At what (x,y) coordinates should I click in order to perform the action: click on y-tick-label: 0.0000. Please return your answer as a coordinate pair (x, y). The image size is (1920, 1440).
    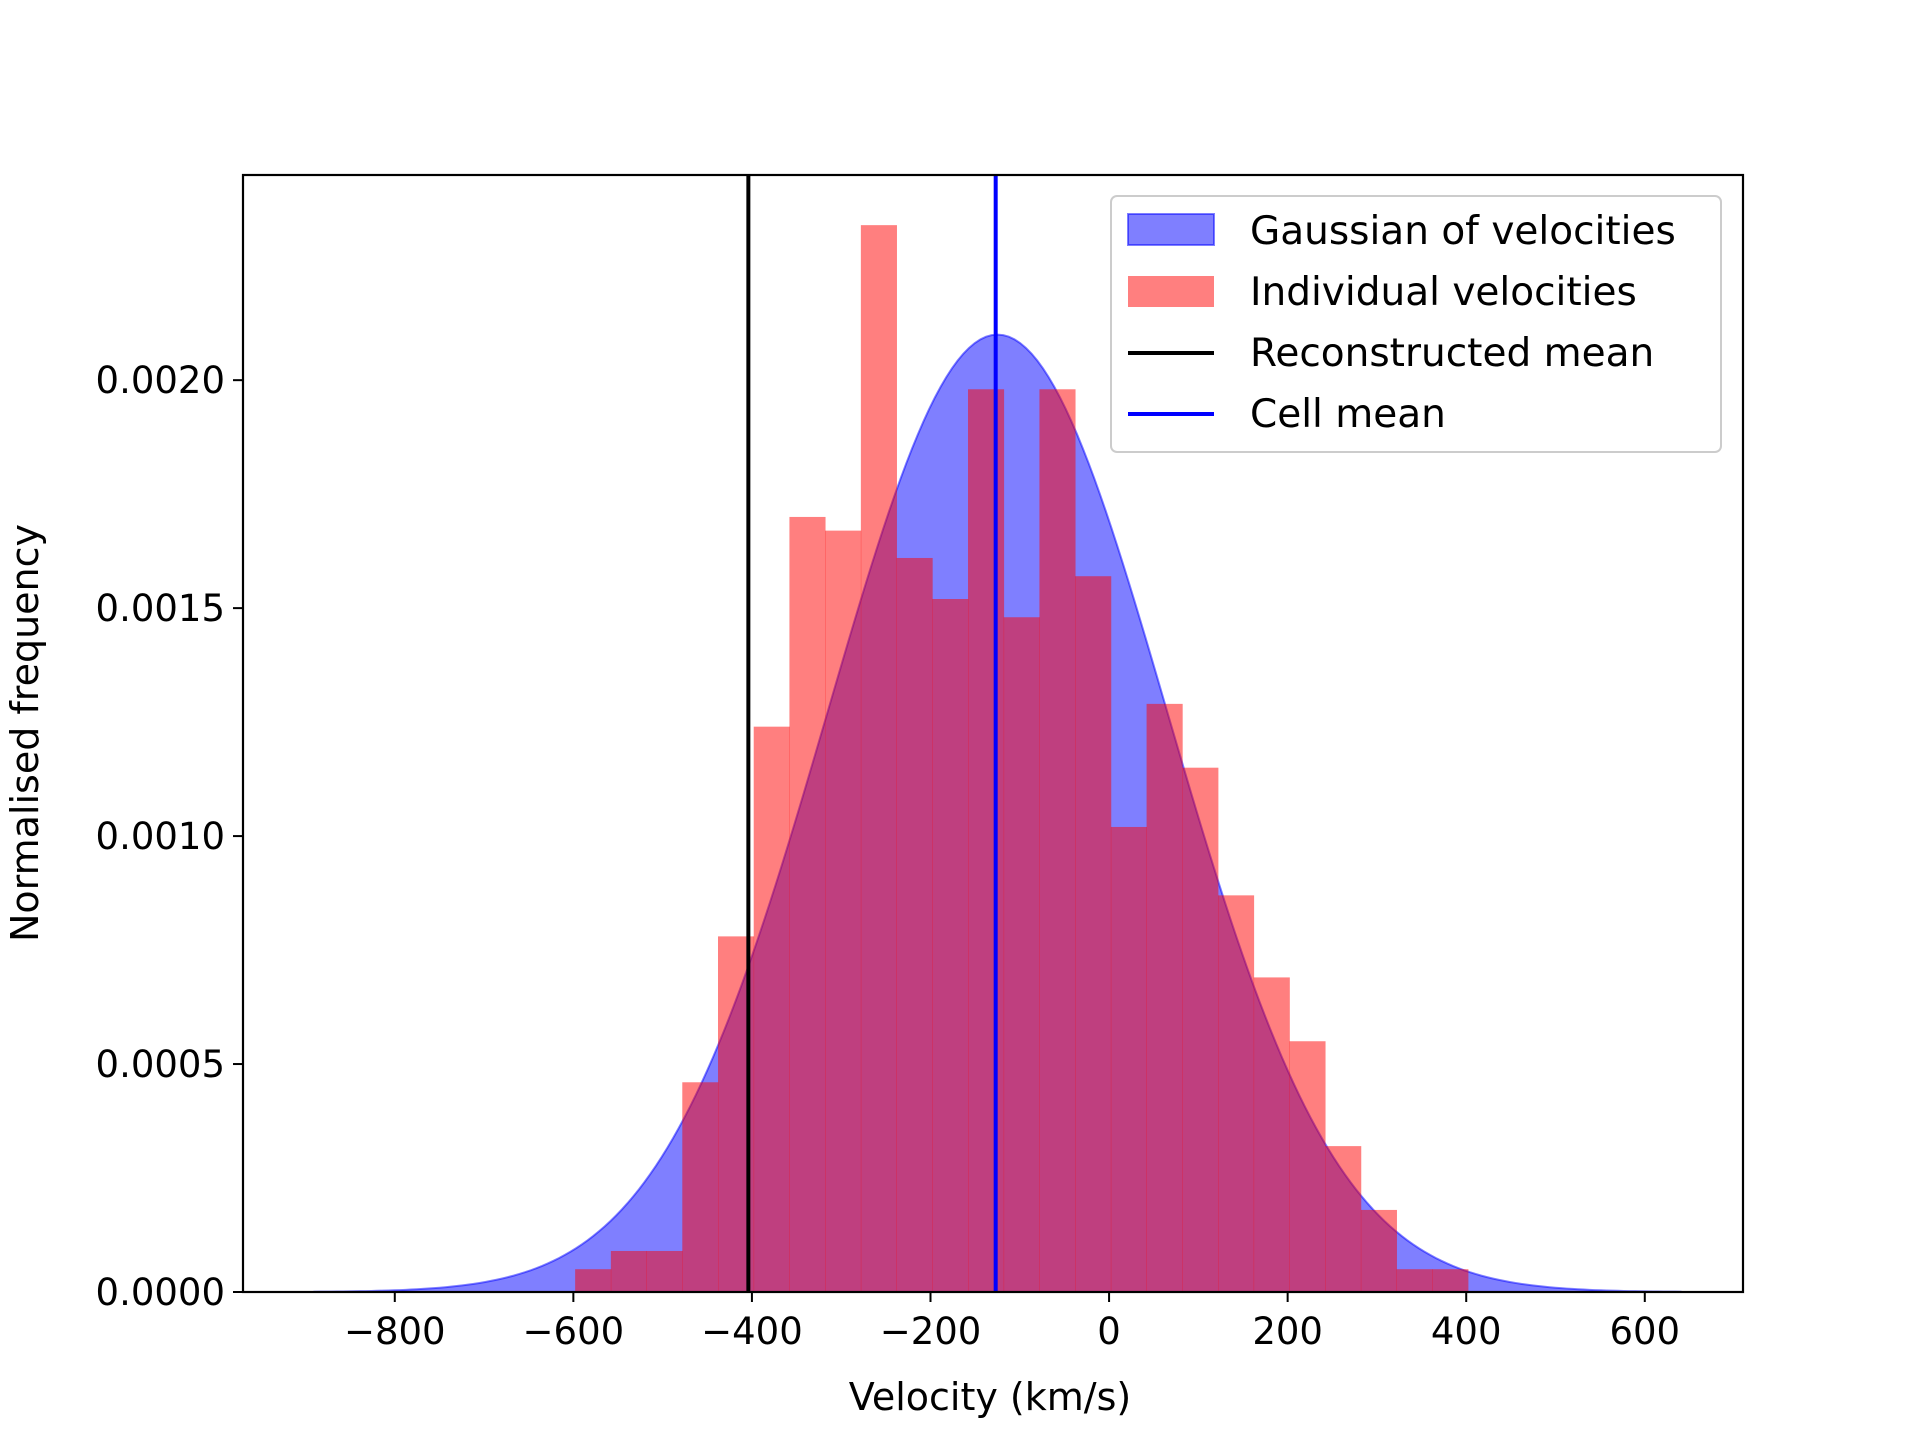
    Looking at the image, I should click on (160, 1292).